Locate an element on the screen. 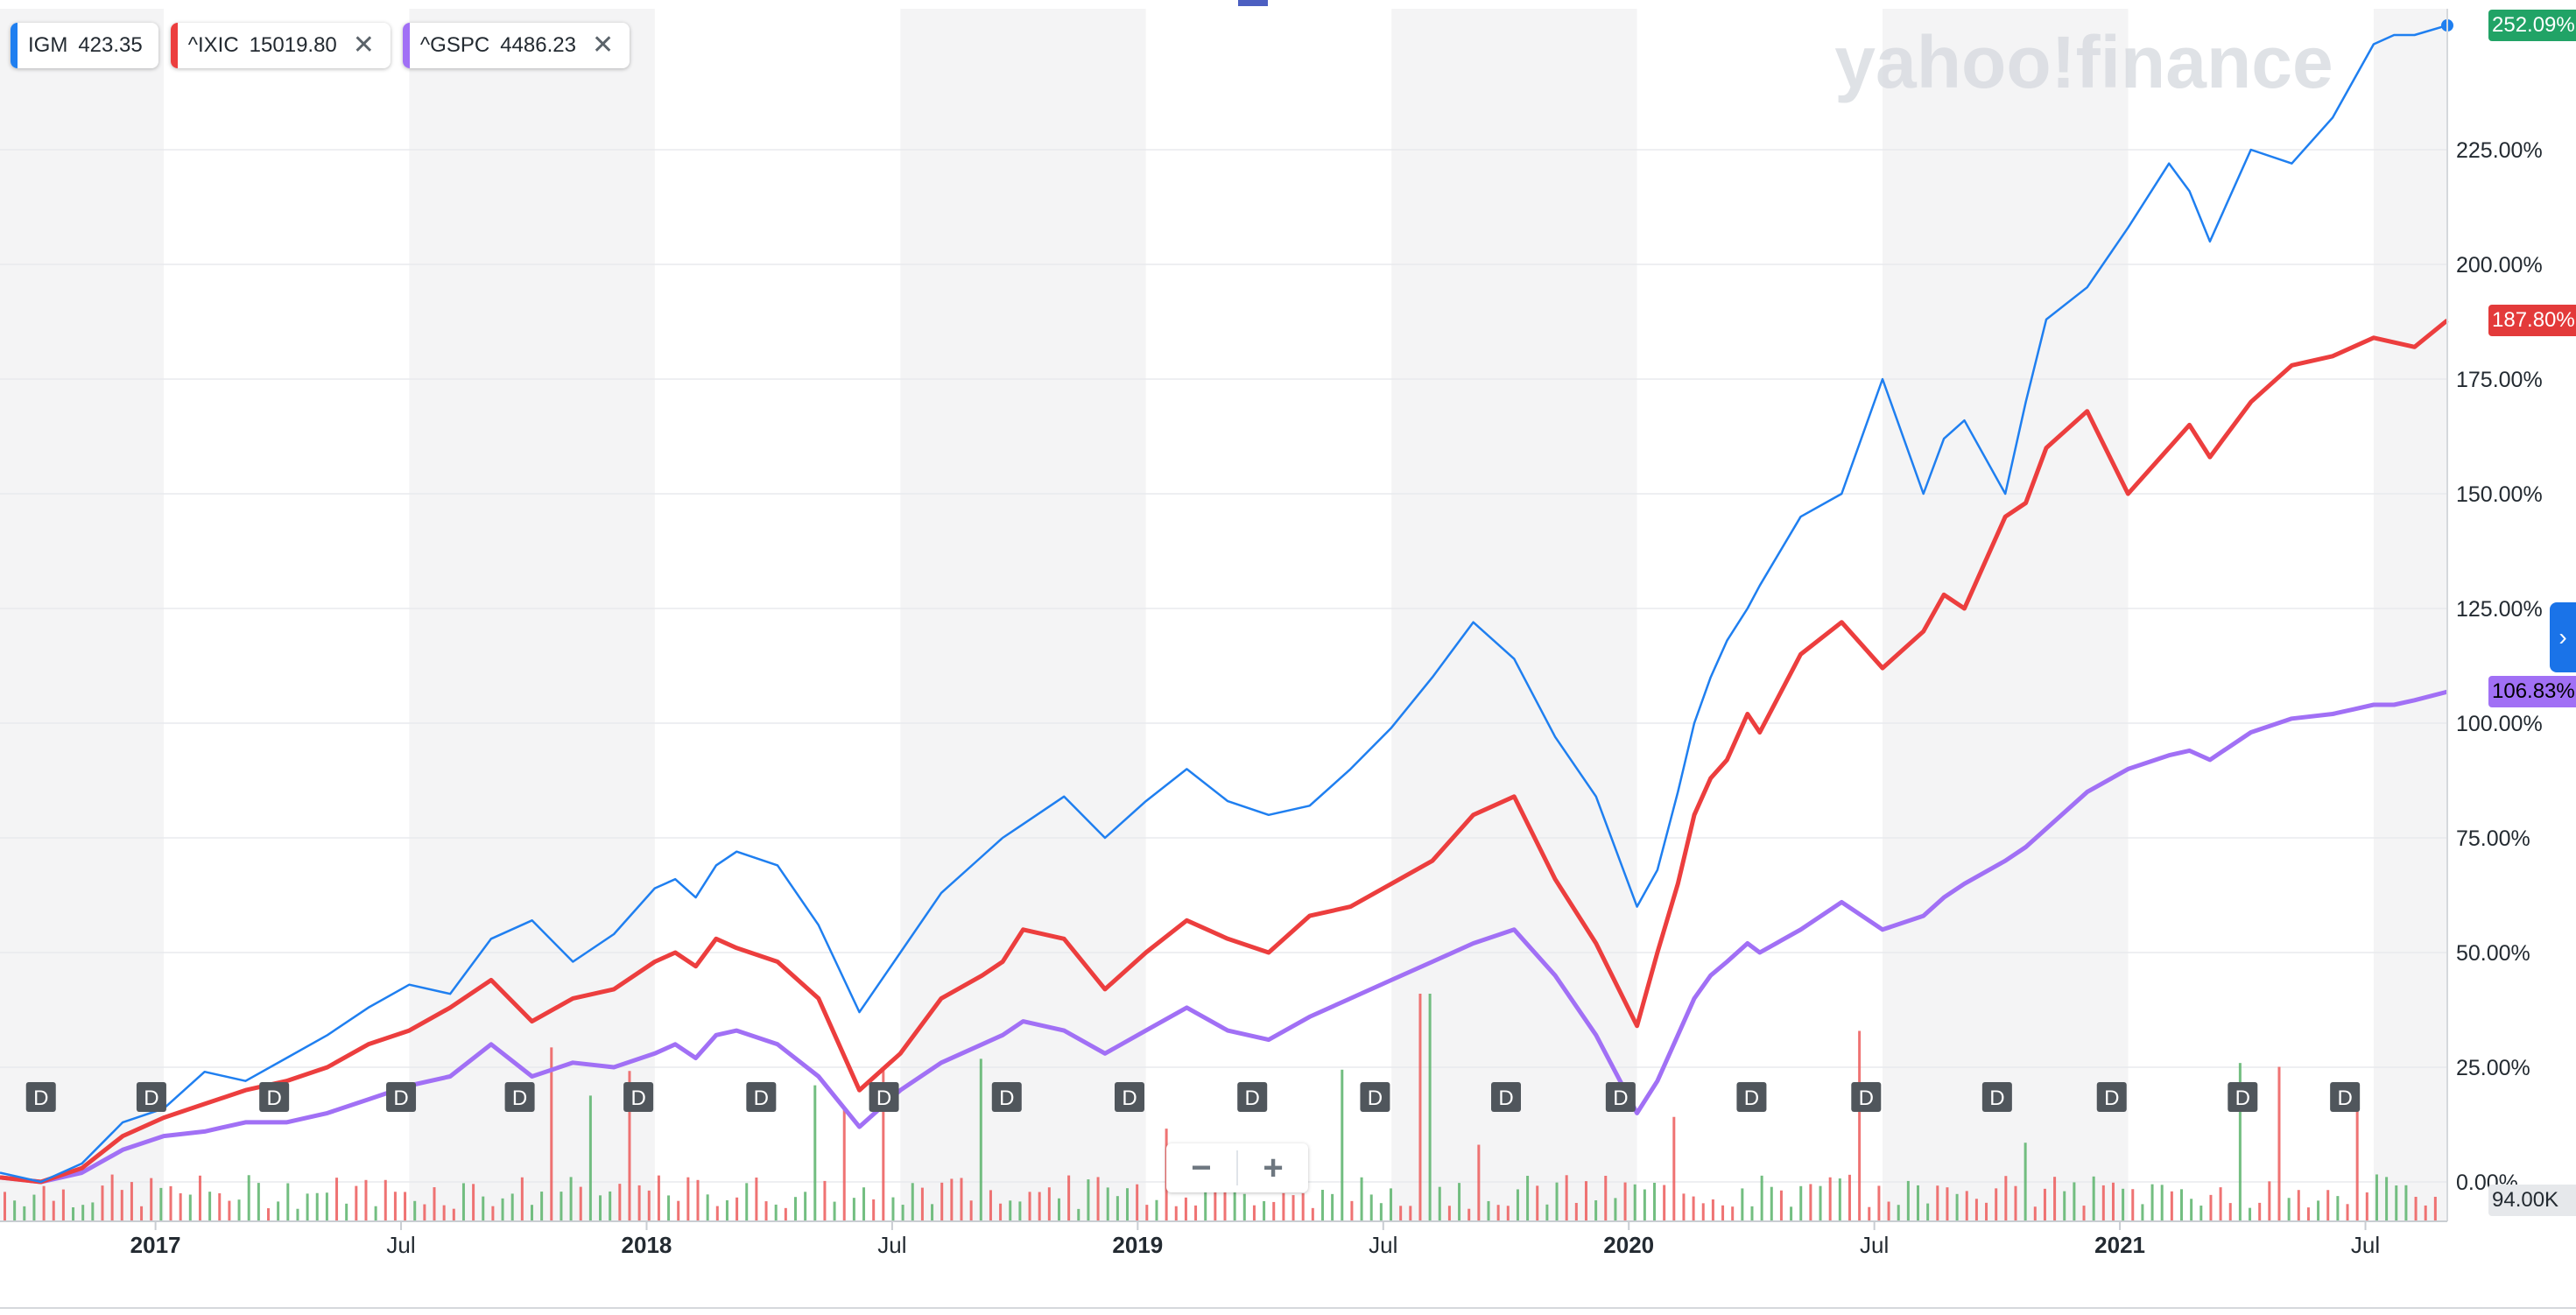 This screenshot has width=2576, height=1315. legend-chip-igm: IGM 423.35 is located at coordinates (84, 46).